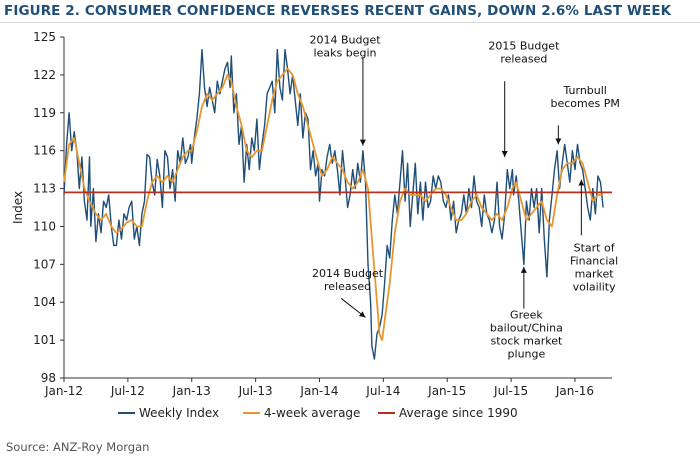  I want to click on annotation-arrow, so click(353, 308).